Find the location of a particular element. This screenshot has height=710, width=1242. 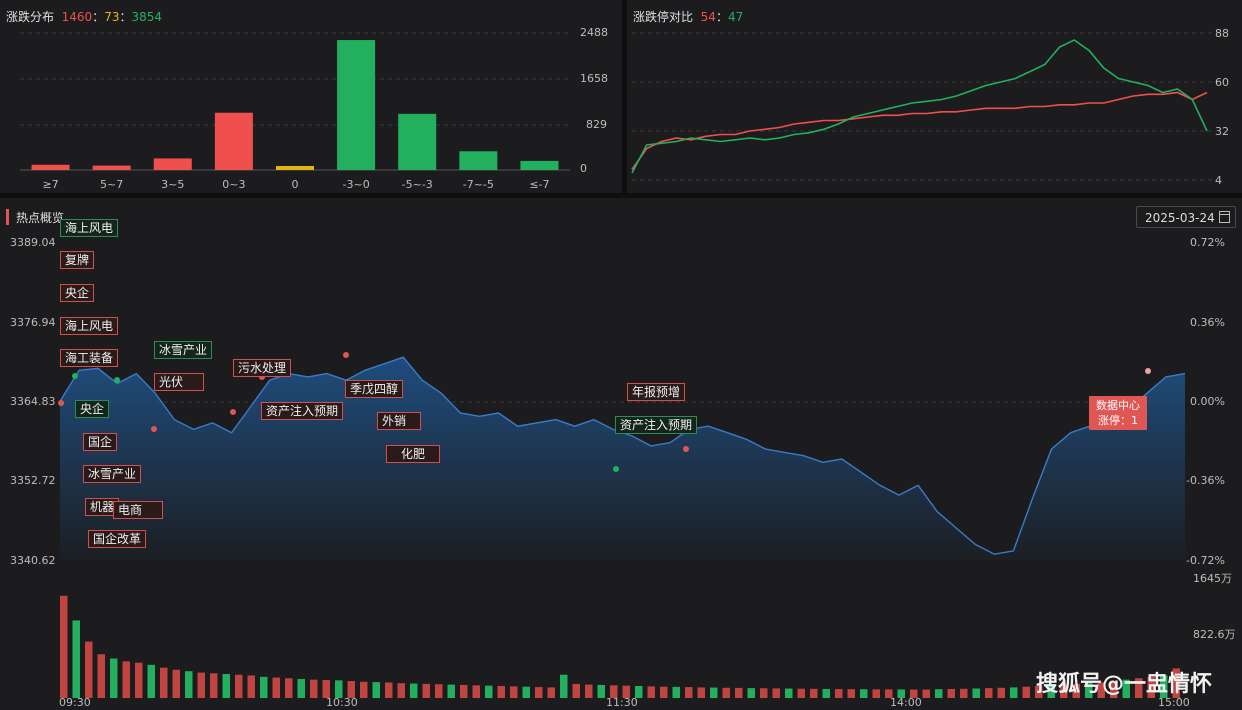

pct-tick: -0.72% is located at coordinates (1205, 560).